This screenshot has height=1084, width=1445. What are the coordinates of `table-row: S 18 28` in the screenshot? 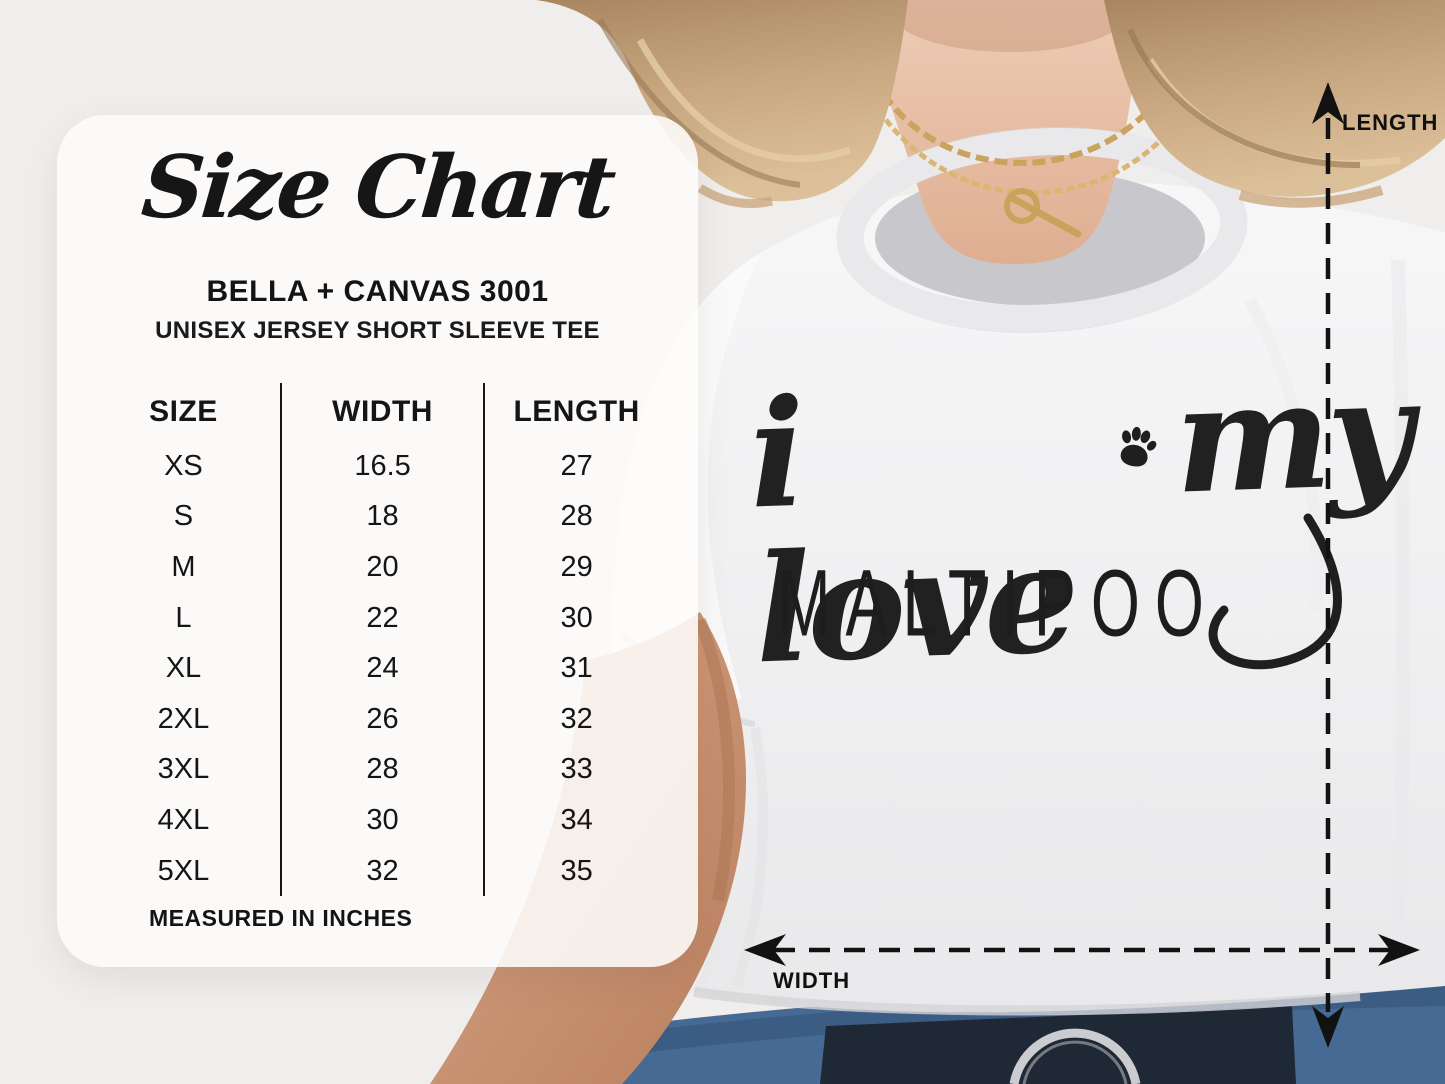 It's located at (377, 517).